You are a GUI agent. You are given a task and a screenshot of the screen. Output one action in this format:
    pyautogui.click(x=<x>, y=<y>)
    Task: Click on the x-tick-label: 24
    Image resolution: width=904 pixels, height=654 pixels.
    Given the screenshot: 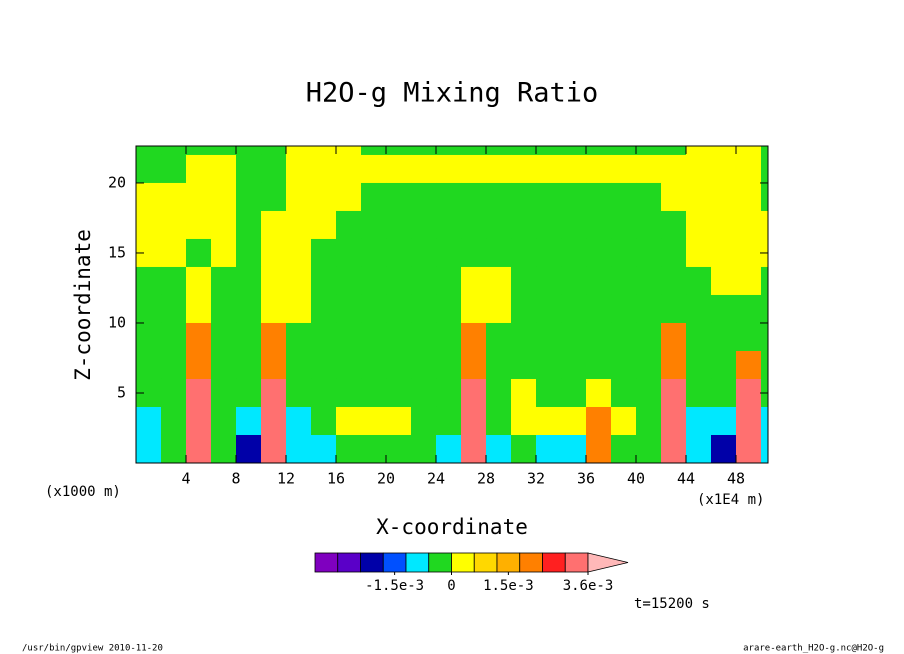 What is the action you would take?
    pyautogui.click(x=436, y=479)
    